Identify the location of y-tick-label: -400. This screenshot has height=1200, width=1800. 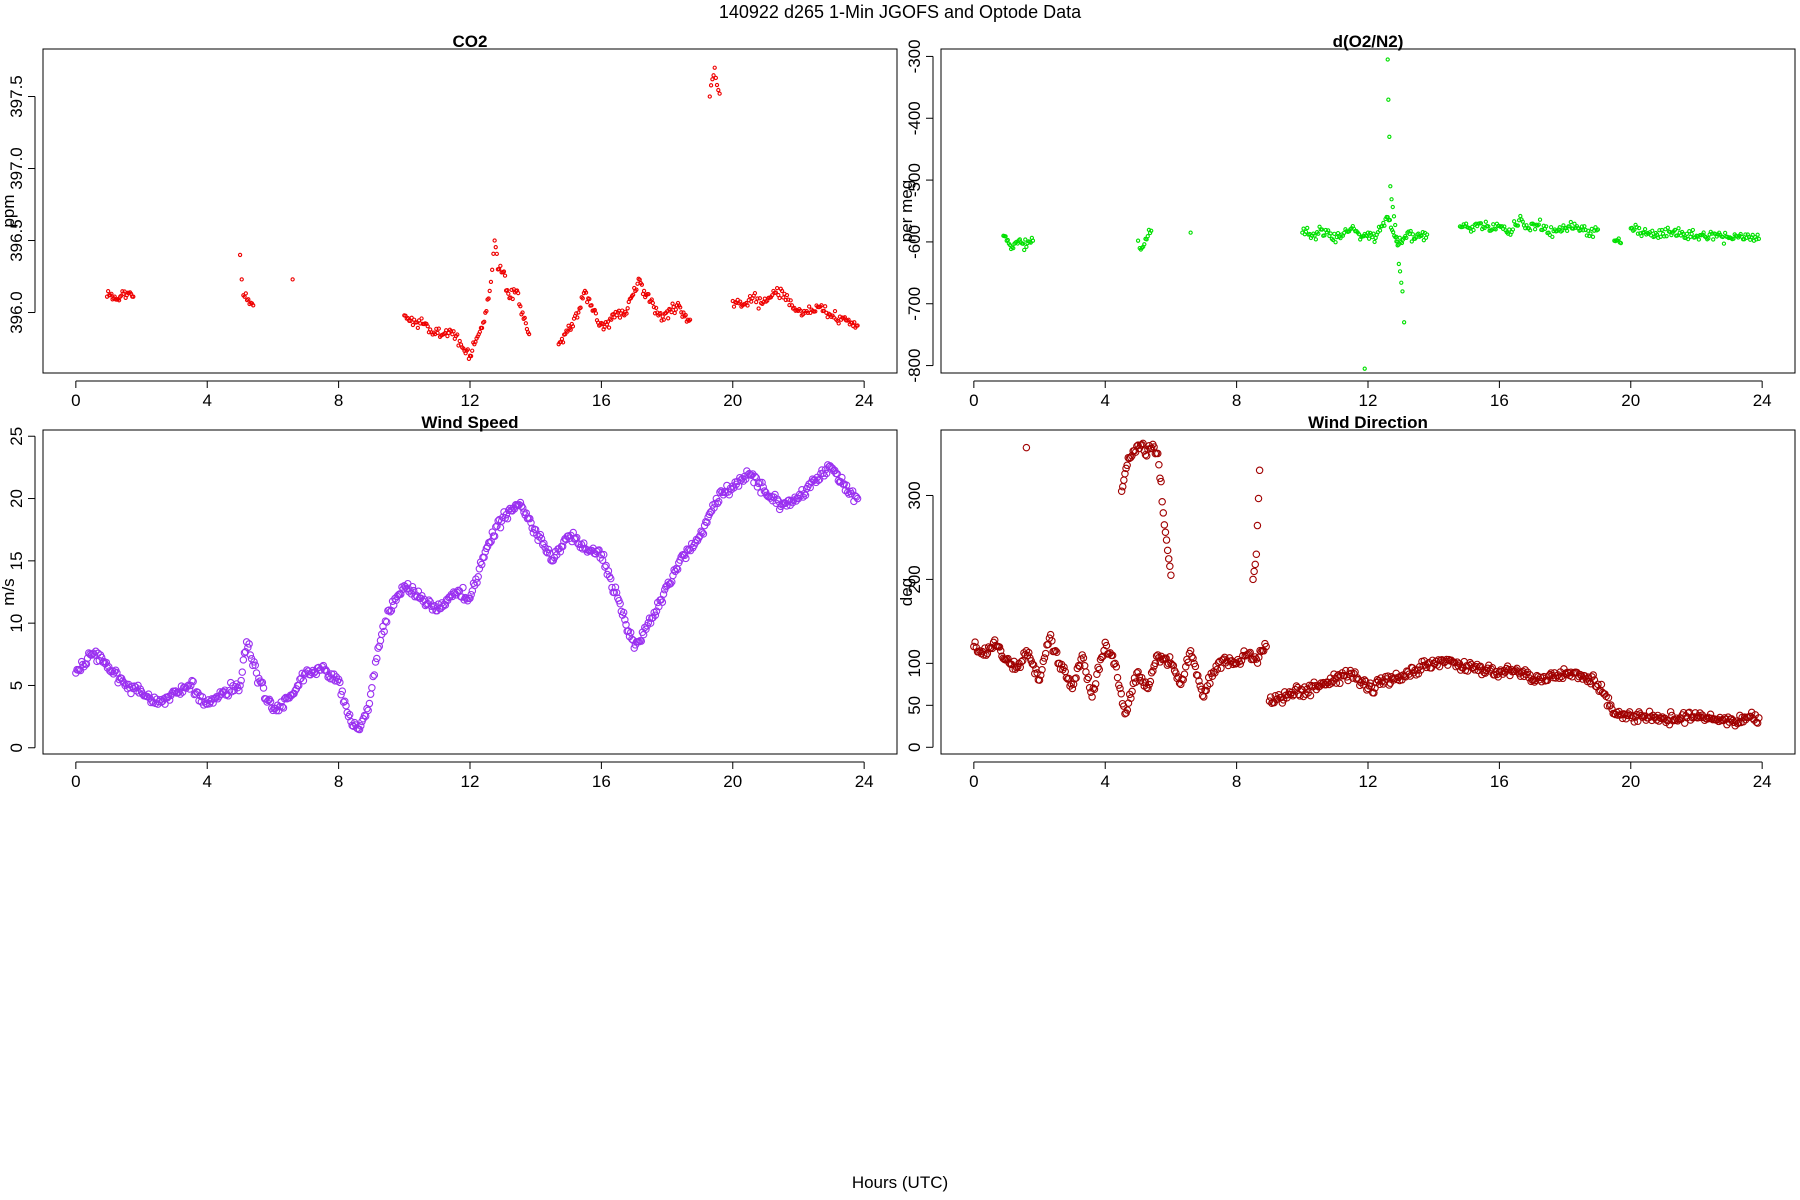
(914, 118).